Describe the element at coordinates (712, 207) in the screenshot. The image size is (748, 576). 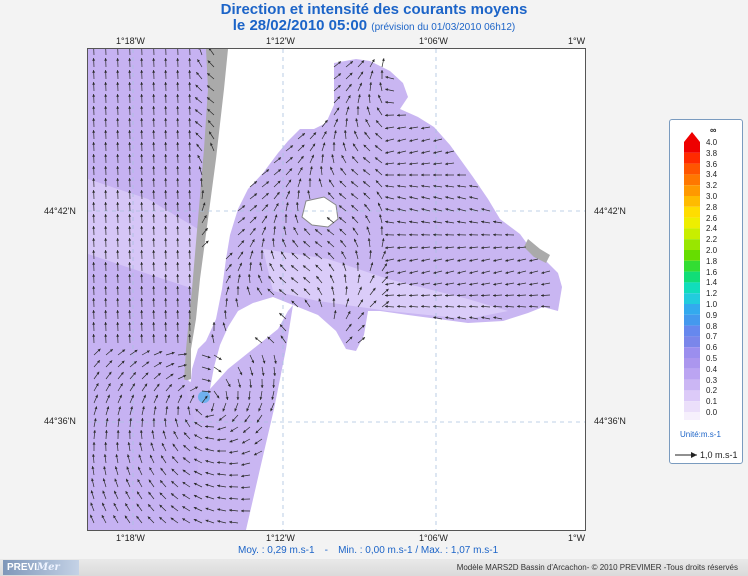
I see `legend-level-label: 2.8` at that location.